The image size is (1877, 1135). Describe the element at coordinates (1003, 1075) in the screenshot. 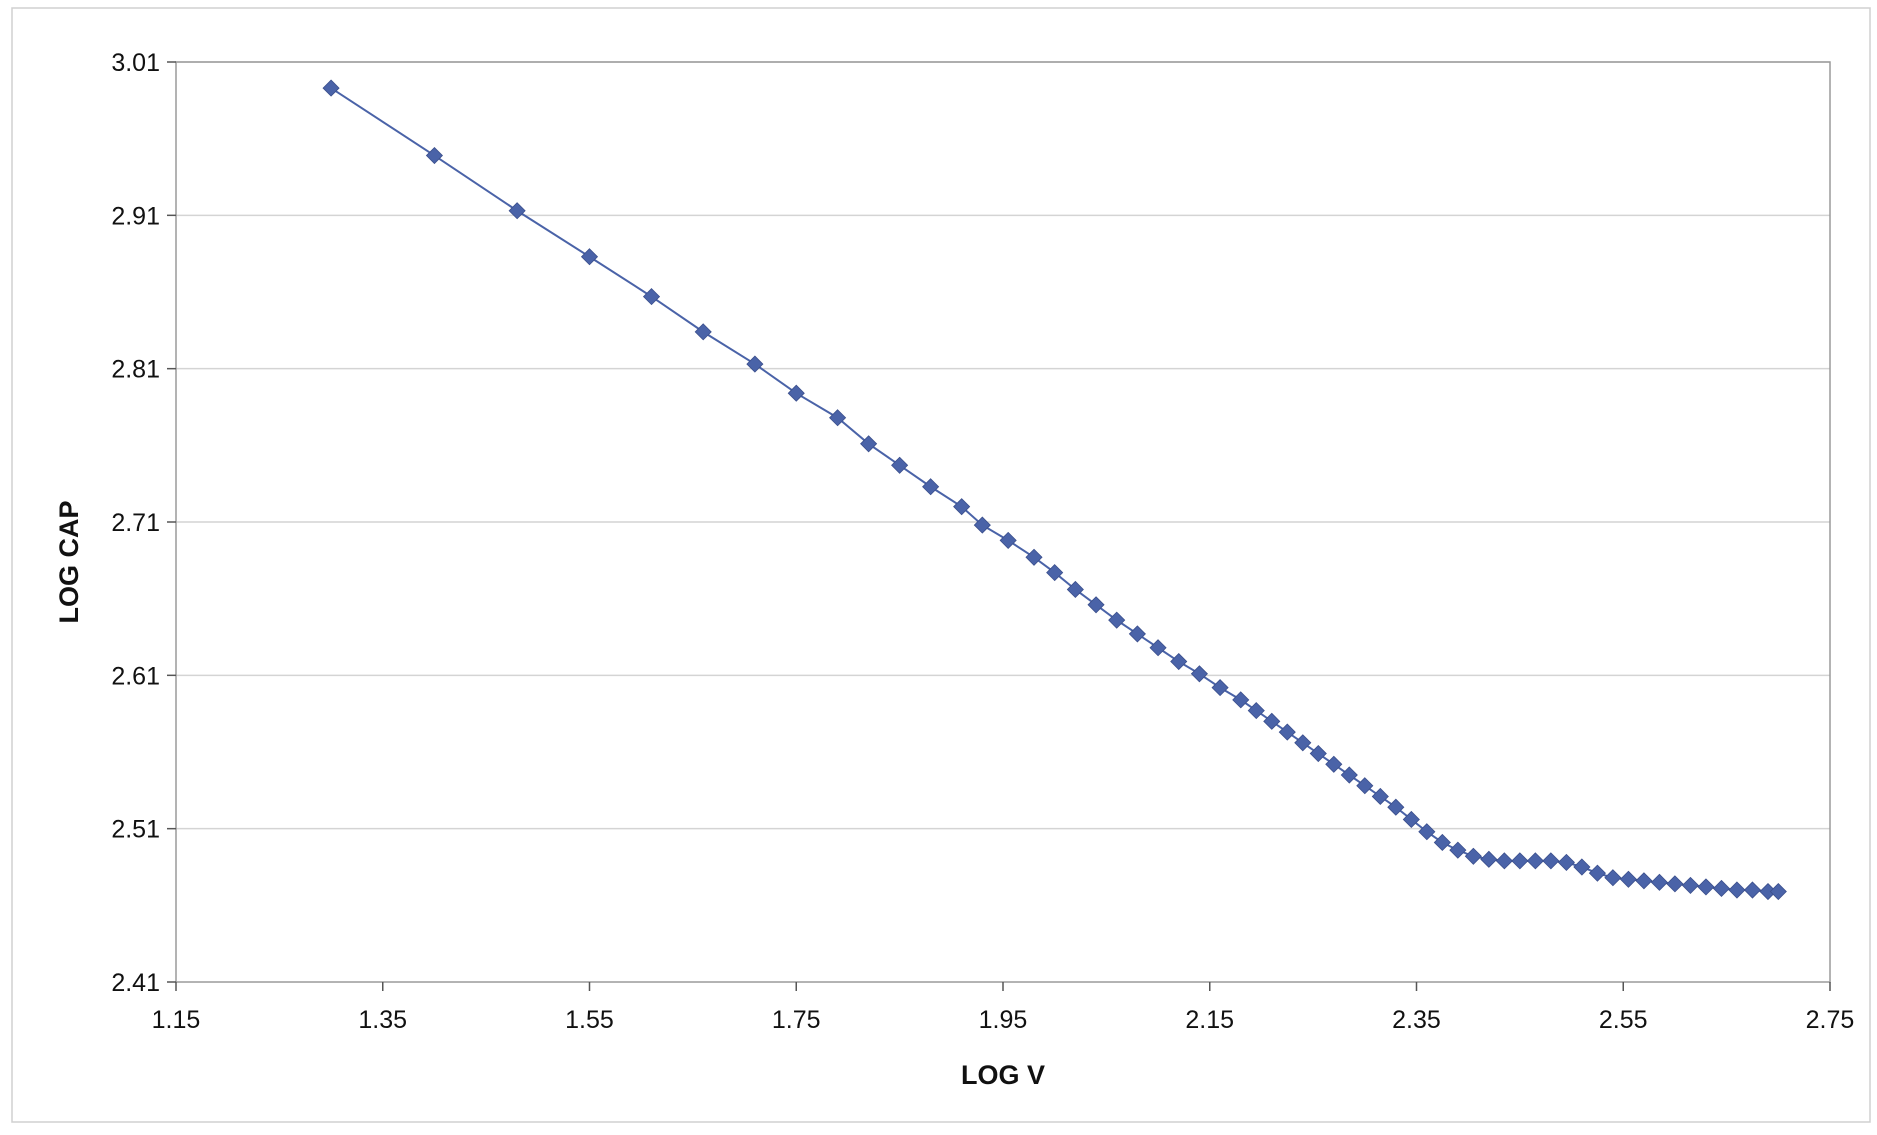

I see `x-axis-title: LOG V` at that location.